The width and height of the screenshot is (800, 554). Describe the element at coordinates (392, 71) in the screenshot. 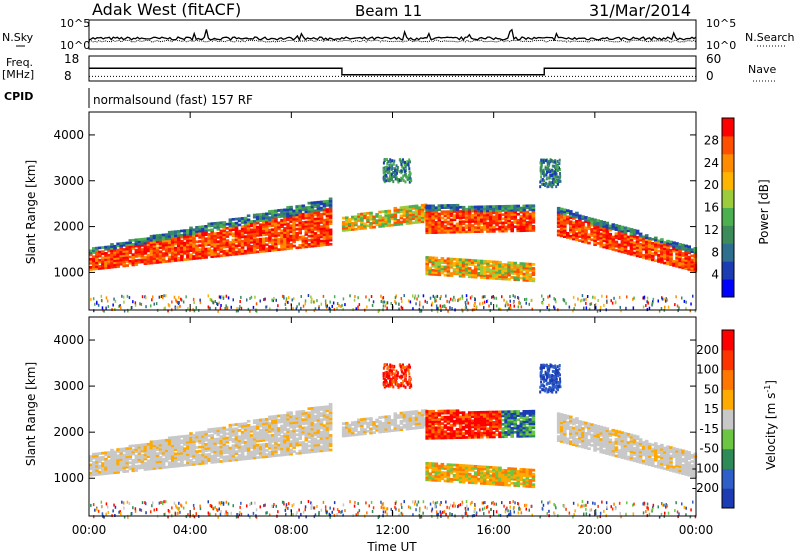

I see `freq-line` at that location.